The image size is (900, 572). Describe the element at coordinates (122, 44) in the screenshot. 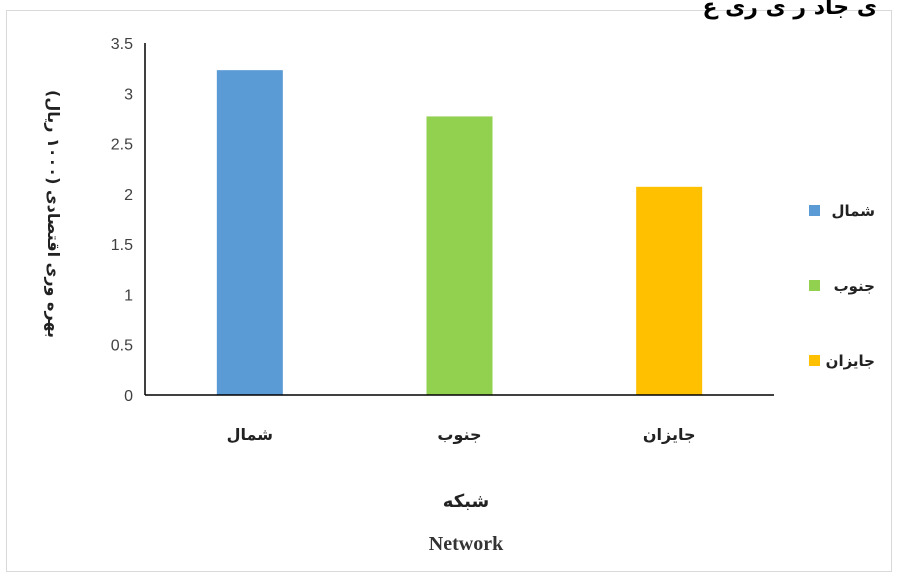

I see `y-tick-label: 3.5` at that location.